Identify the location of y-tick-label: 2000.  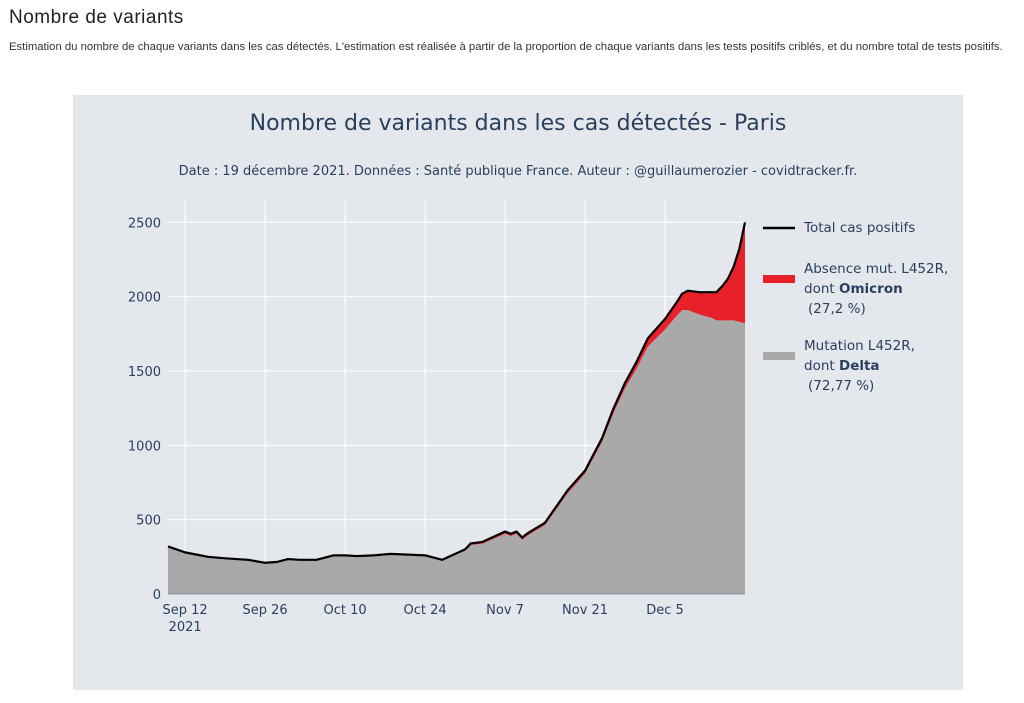
(144, 298).